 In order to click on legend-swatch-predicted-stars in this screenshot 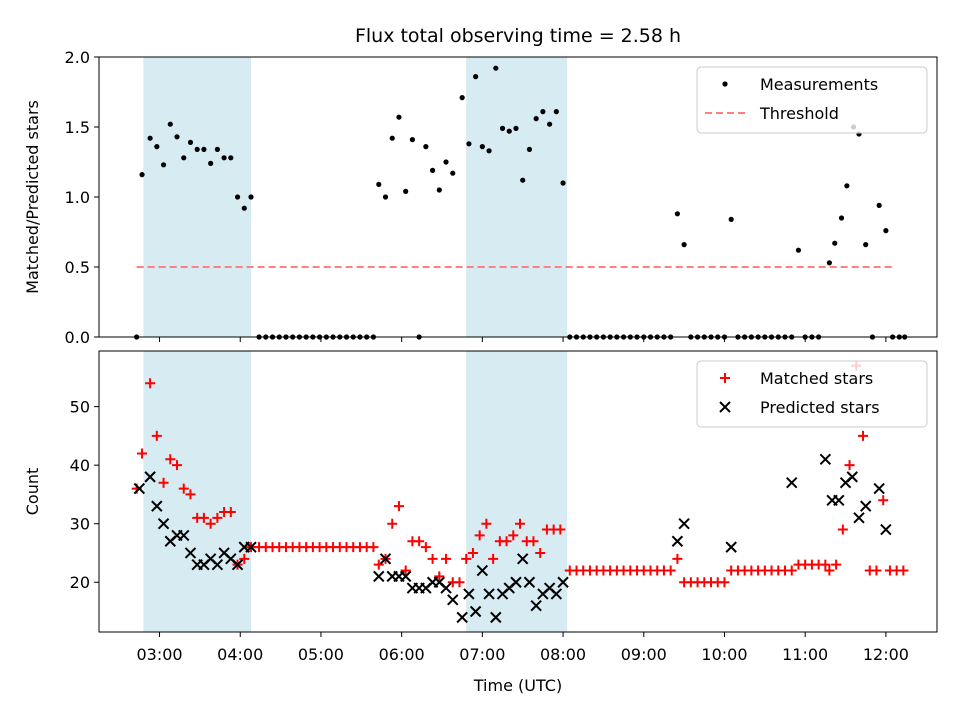, I will do `click(725, 407)`.